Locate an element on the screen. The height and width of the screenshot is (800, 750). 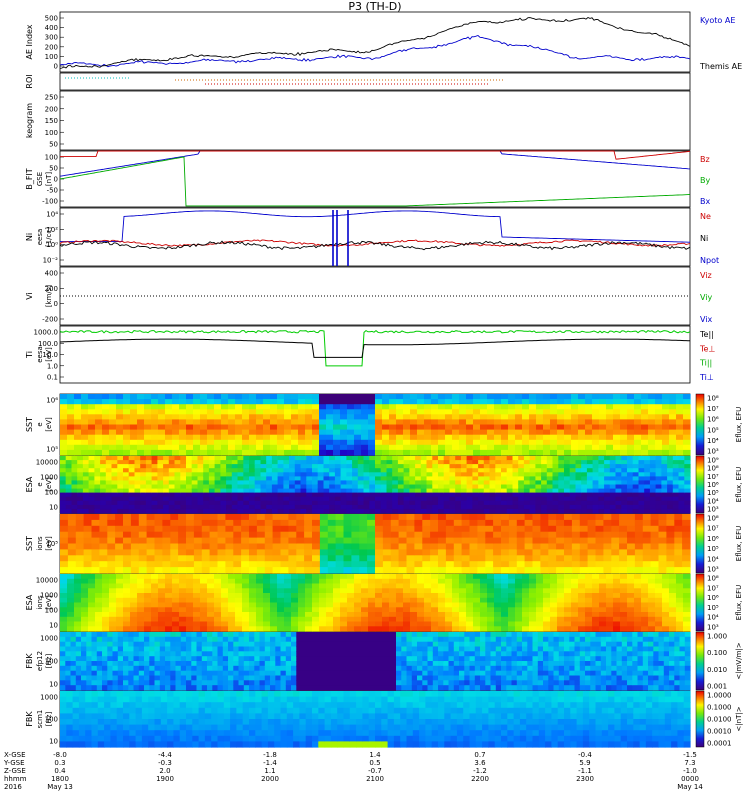
xaxis-y-2: -1.4 is located at coordinates (270, 763).